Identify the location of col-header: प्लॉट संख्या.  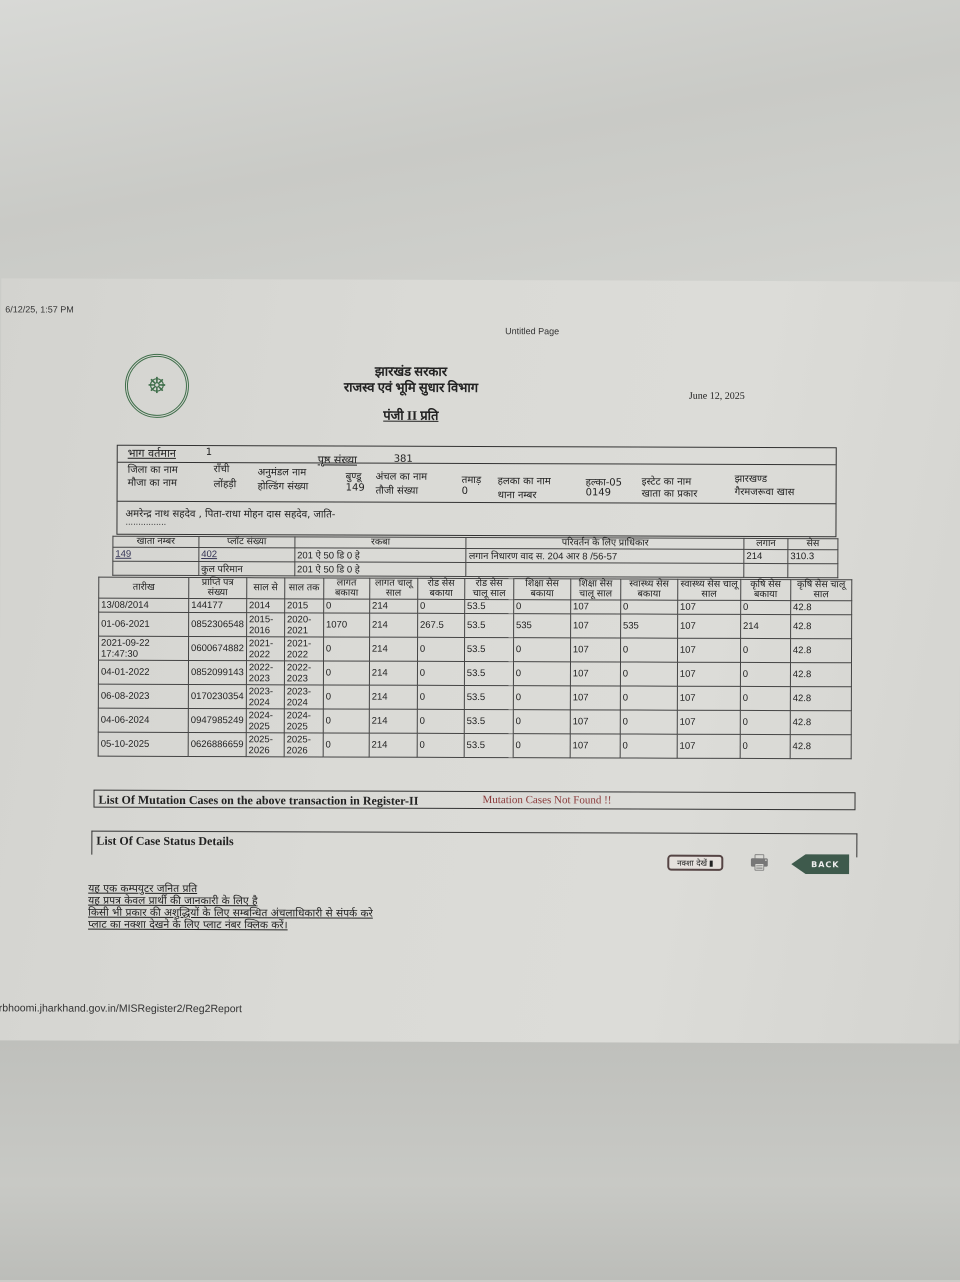
(246, 542).